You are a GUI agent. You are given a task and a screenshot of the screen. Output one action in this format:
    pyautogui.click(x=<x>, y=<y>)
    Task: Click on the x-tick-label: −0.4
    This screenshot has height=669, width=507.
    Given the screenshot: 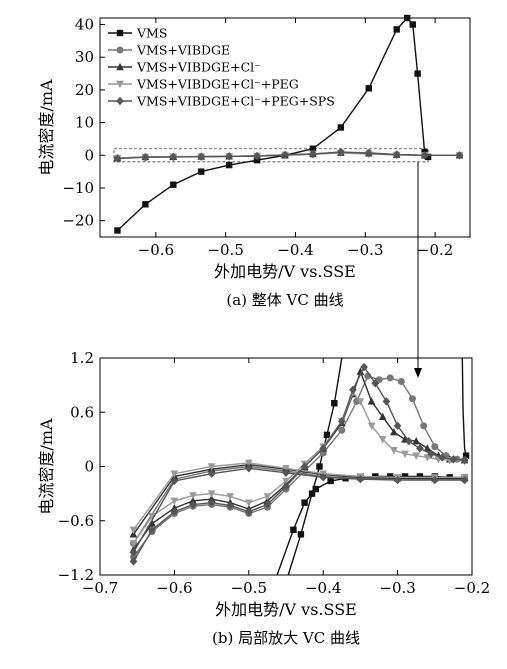 What is the action you would take?
    pyautogui.click(x=295, y=250)
    